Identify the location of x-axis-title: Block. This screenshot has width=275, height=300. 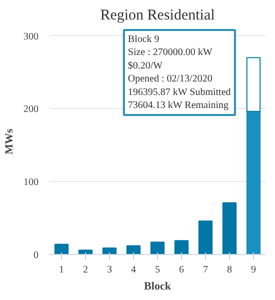
(158, 286).